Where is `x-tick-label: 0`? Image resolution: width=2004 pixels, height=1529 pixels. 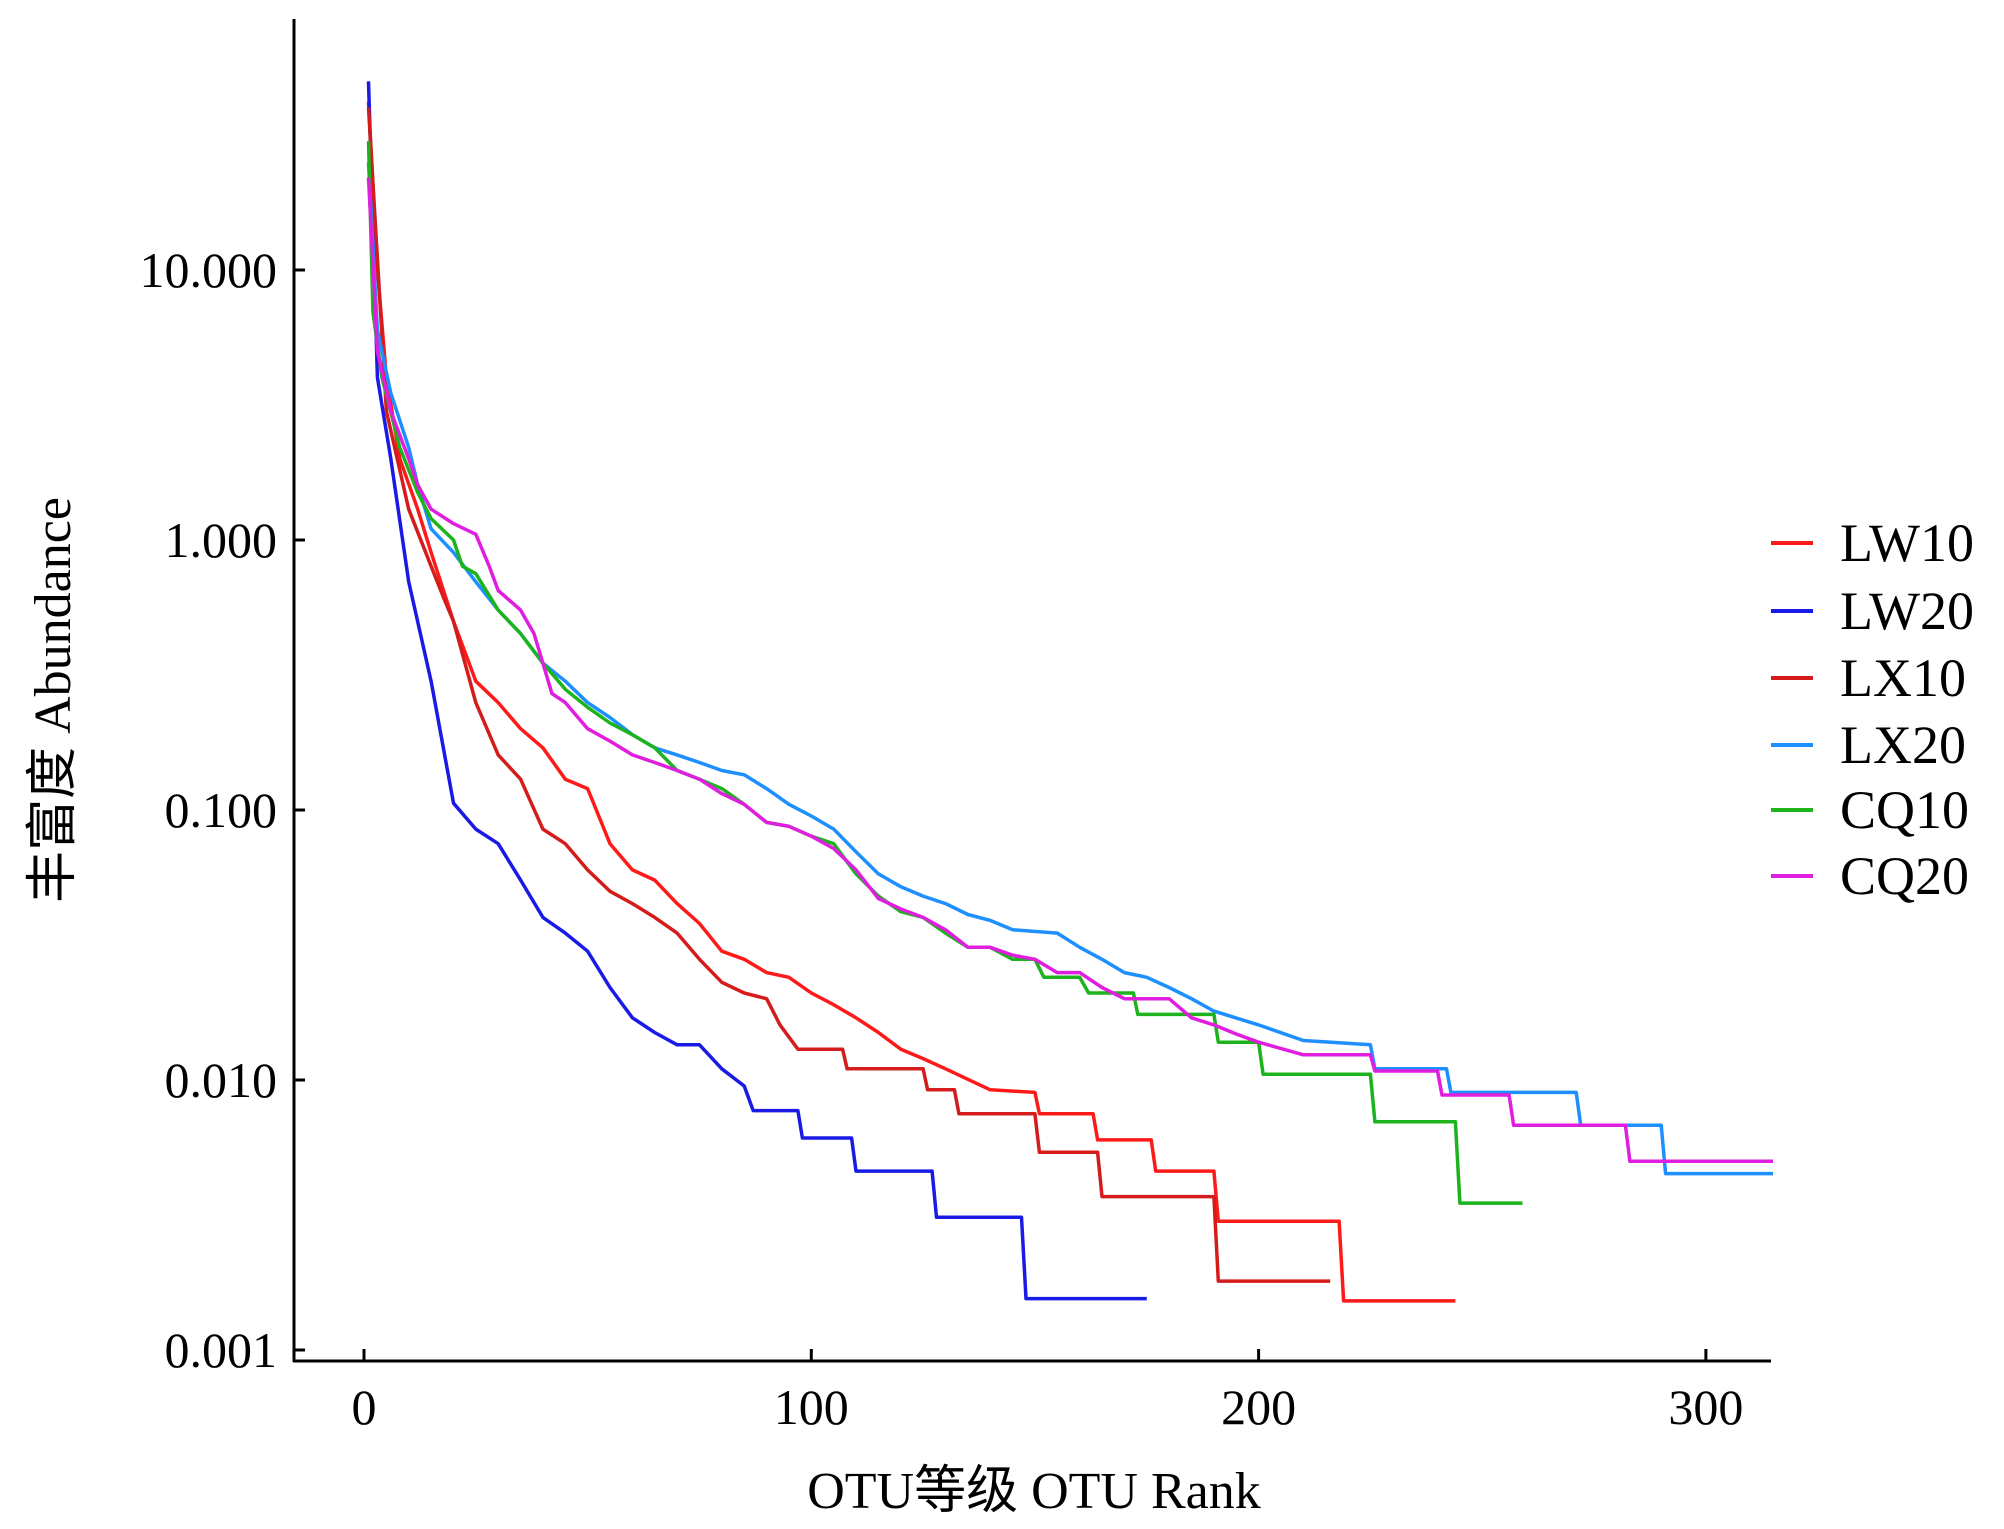
x-tick-label: 0 is located at coordinates (364, 1407).